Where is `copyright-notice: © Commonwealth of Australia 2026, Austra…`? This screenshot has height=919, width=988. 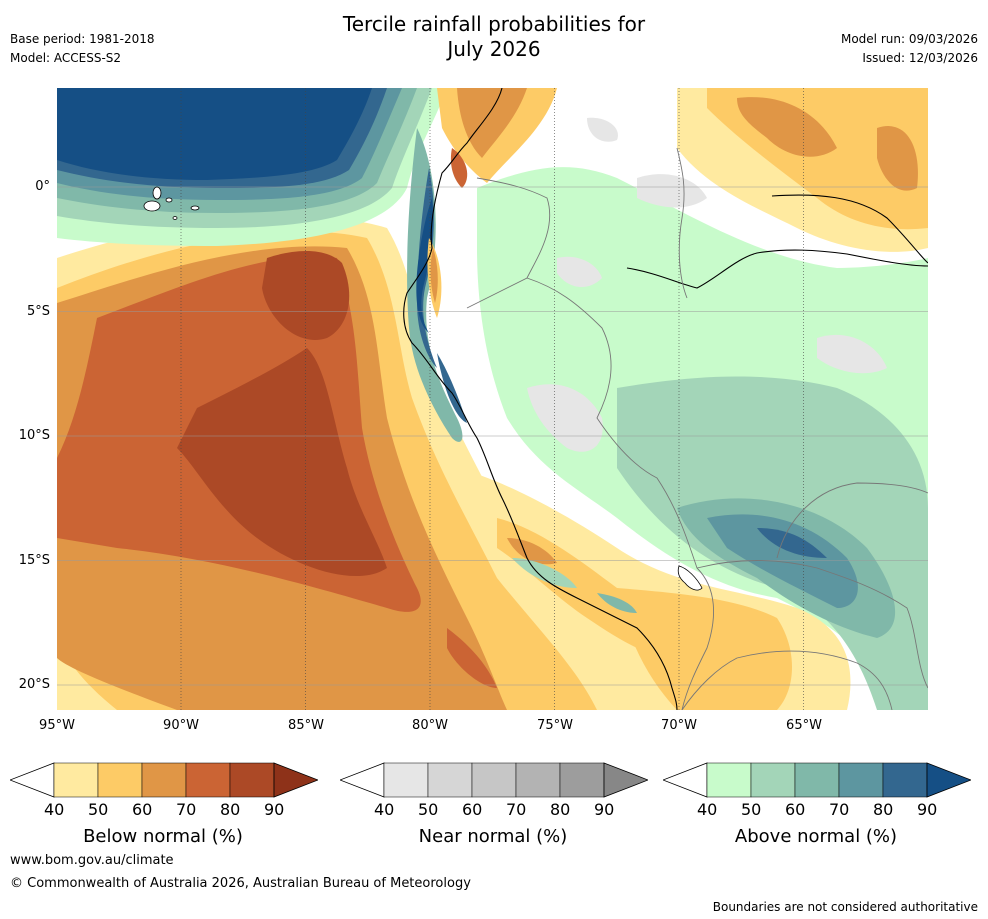
copyright-notice: © Commonwealth of Australia 2026, Austra… is located at coordinates (240, 883).